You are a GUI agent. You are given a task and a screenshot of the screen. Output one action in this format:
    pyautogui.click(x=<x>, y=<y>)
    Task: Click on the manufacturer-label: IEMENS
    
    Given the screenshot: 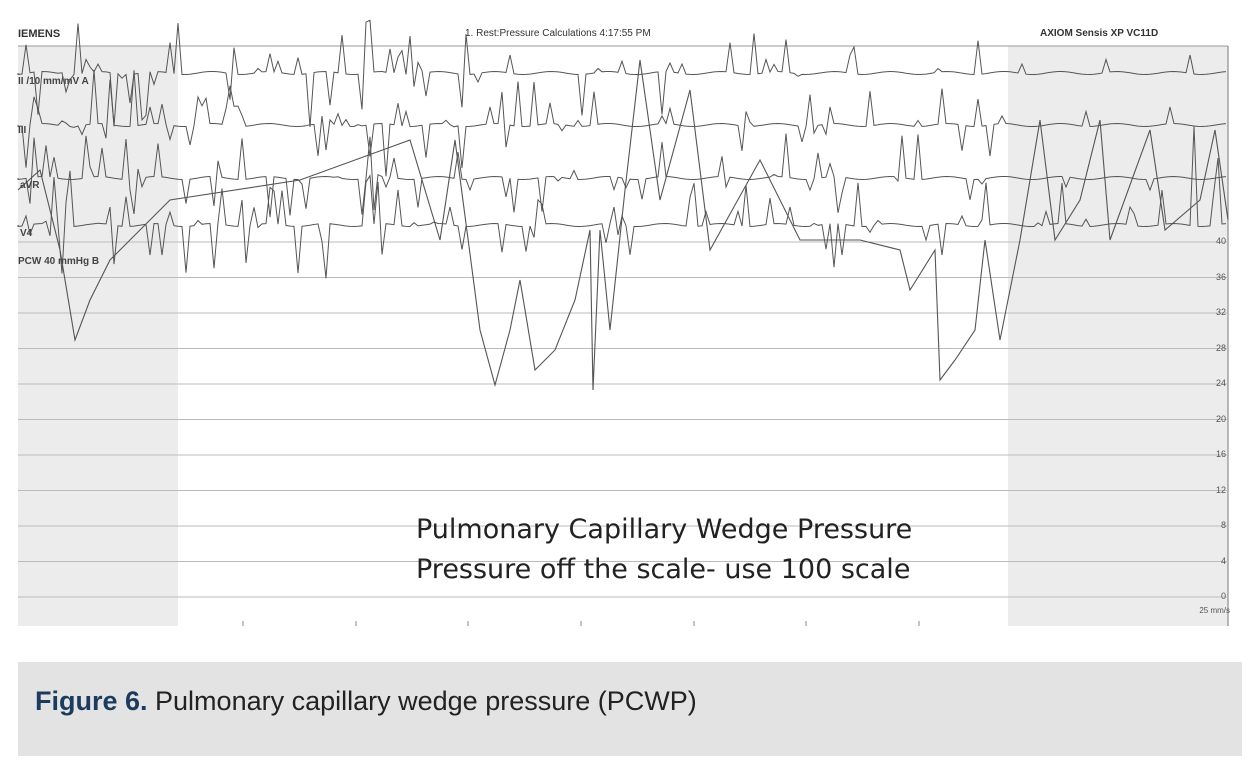 What is the action you would take?
    pyautogui.click(x=39, y=34)
    